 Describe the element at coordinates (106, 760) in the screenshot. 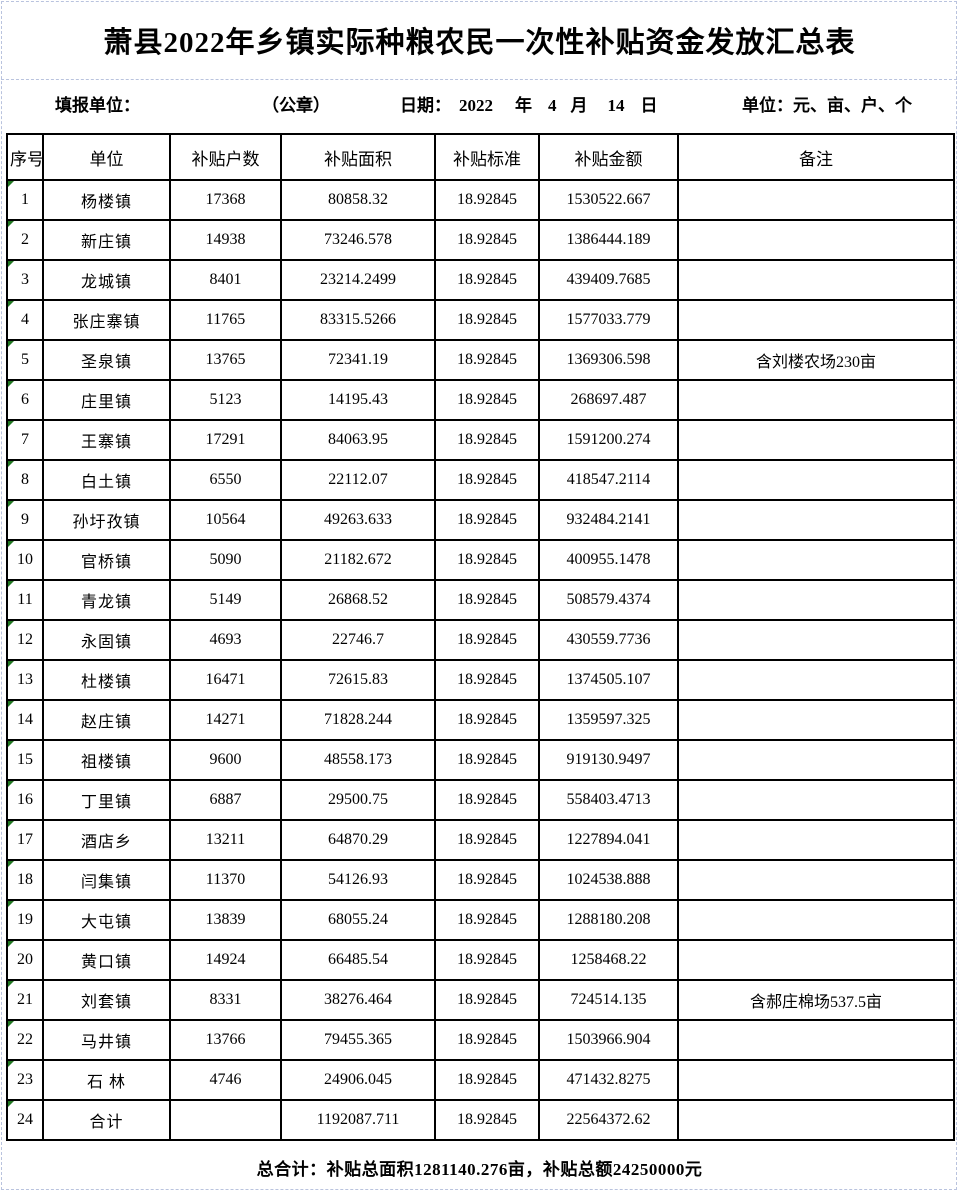

I see `cell-unit: 祖楼镇` at that location.